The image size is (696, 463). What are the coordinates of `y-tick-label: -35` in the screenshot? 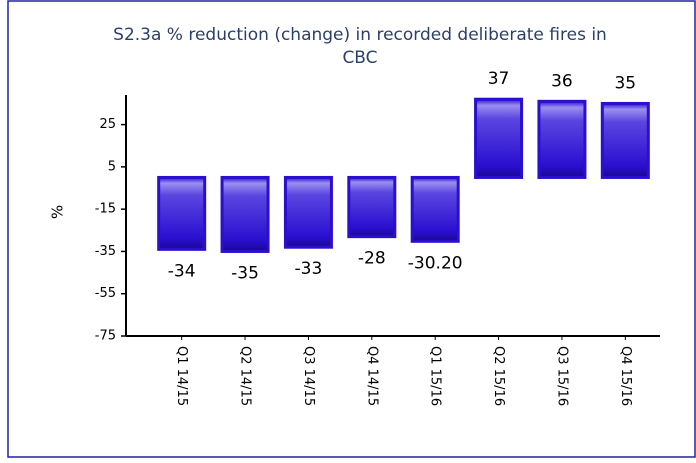 It's located at (105, 251).